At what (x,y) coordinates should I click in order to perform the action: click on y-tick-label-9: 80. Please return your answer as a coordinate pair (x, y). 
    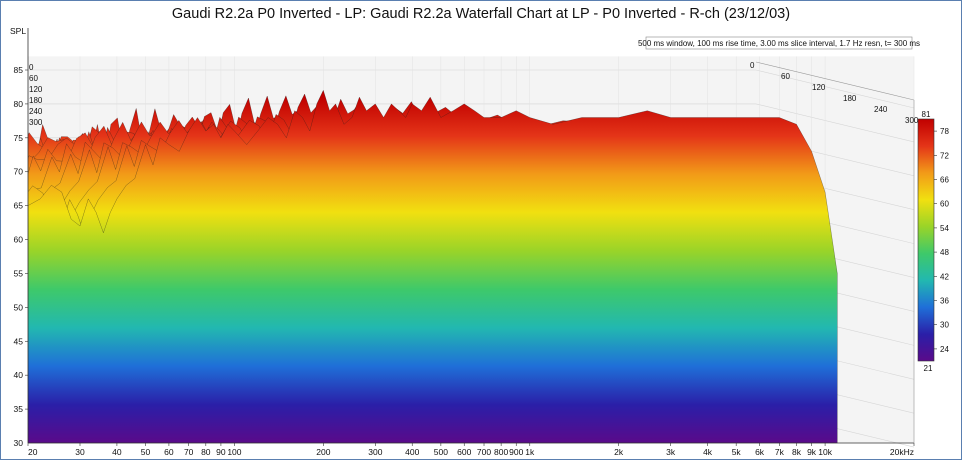
    Looking at the image, I should click on (19, 104).